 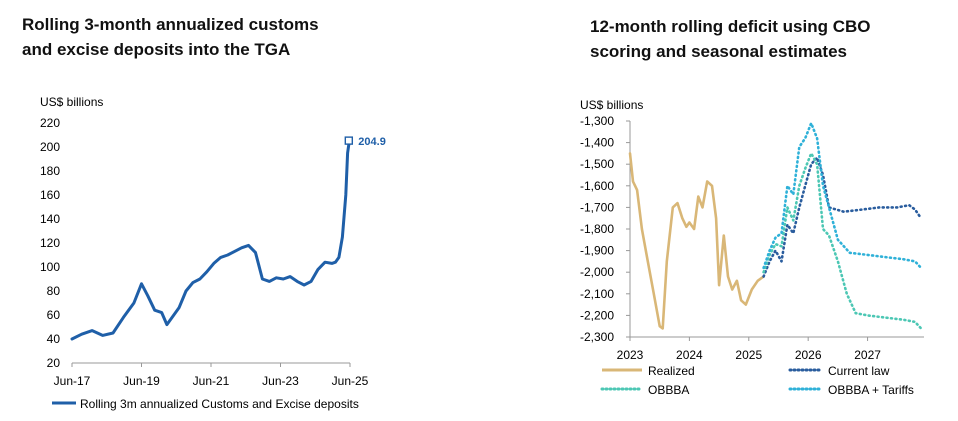 I want to click on y-tick-label: 140, so click(x=50, y=219).